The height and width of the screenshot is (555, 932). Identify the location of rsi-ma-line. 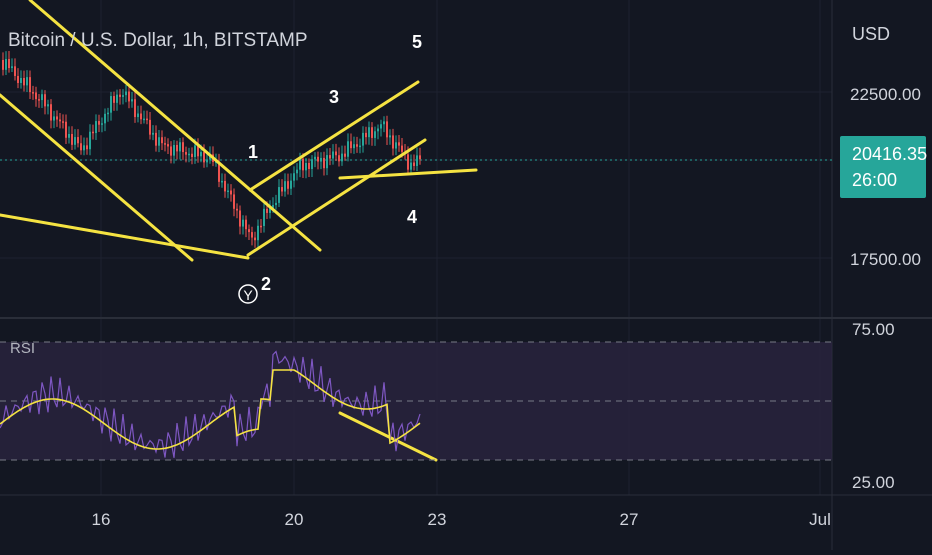
(210, 409).